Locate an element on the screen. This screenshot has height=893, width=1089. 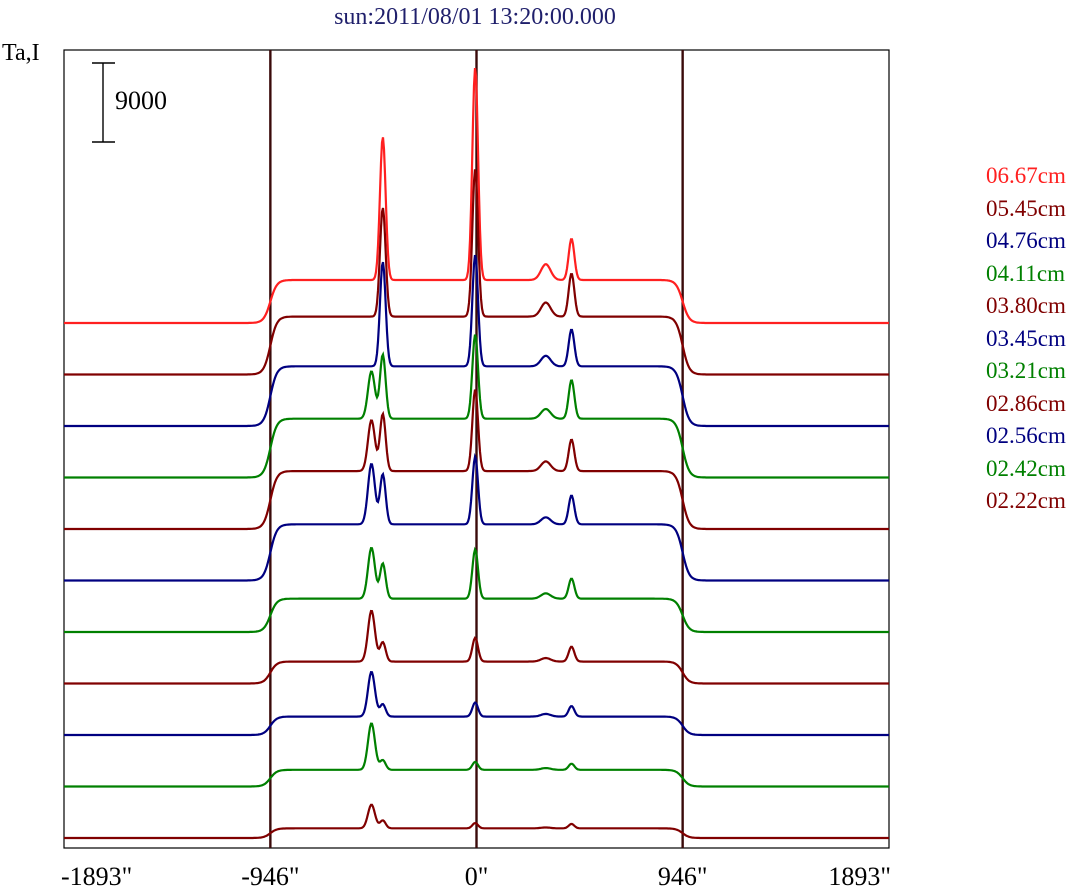
x-tick-label: 946" is located at coordinates (683, 876).